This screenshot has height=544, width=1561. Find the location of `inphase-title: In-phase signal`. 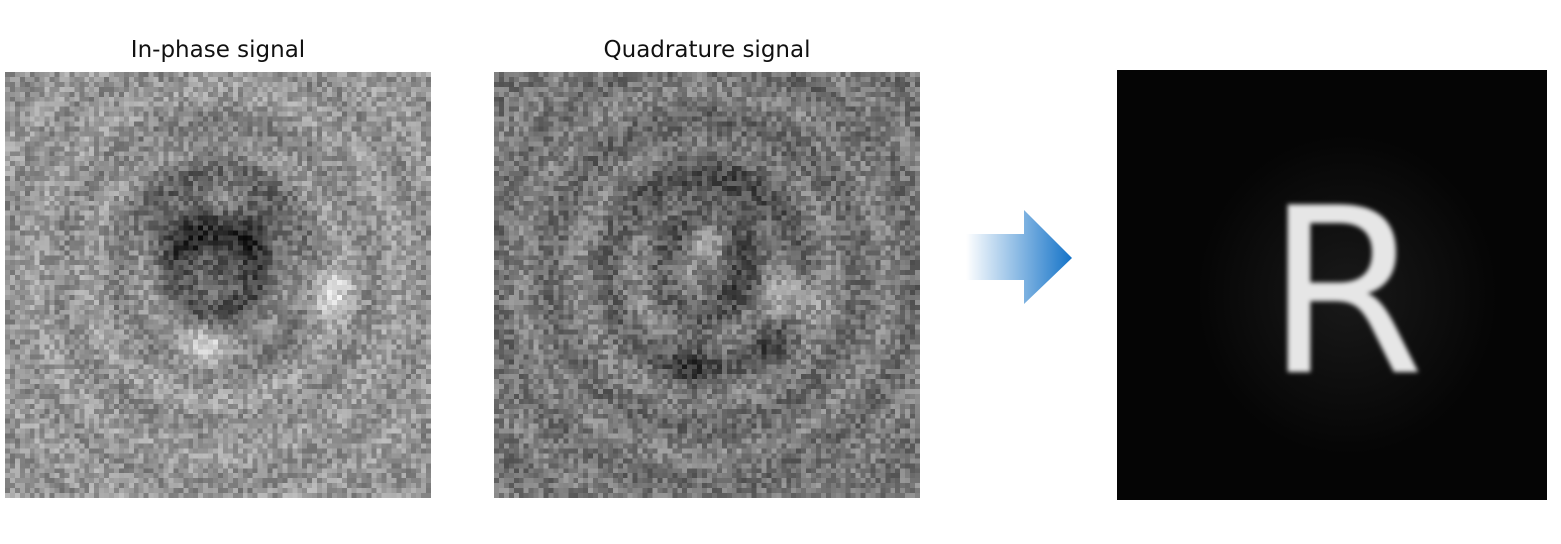

inphase-title: In-phase signal is located at coordinates (218, 50).